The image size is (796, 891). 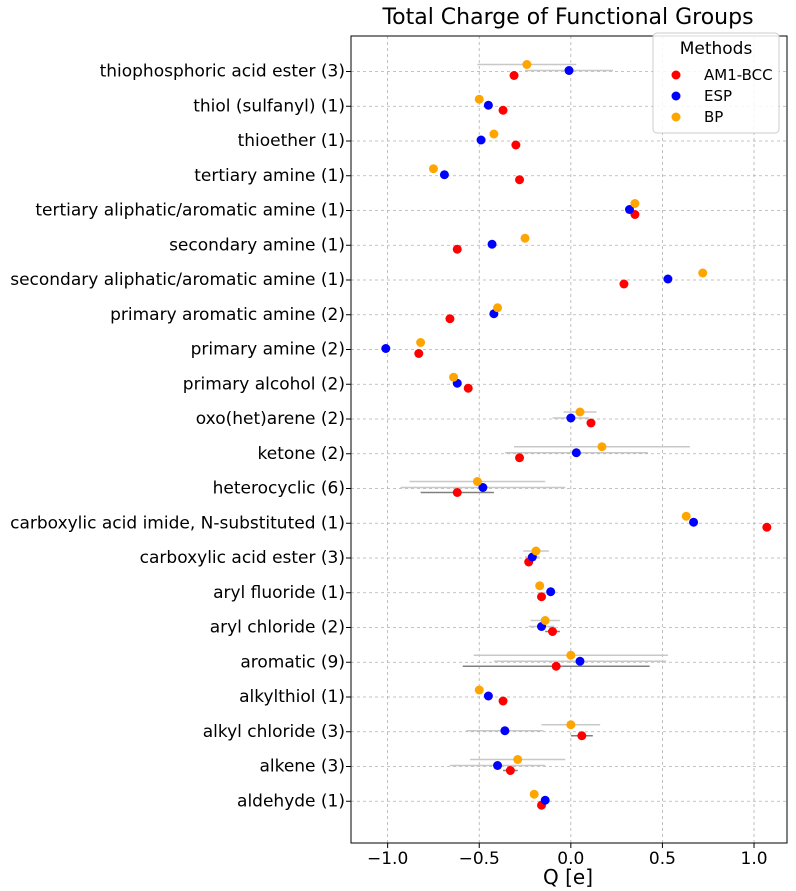 What do you see at coordinates (479, 859) in the screenshot?
I see `x-tick-label: −0.5` at bounding box center [479, 859].